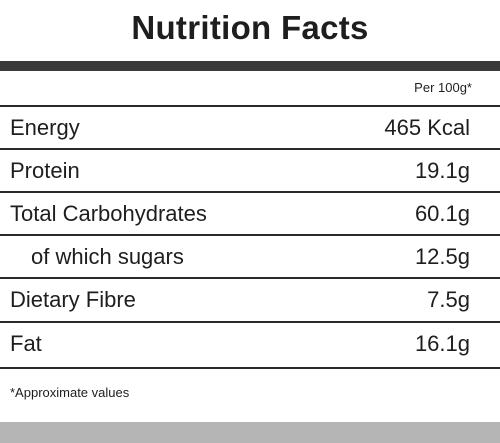 The height and width of the screenshot is (443, 500). I want to click on nutrient-value: 19.1g, so click(442, 170).